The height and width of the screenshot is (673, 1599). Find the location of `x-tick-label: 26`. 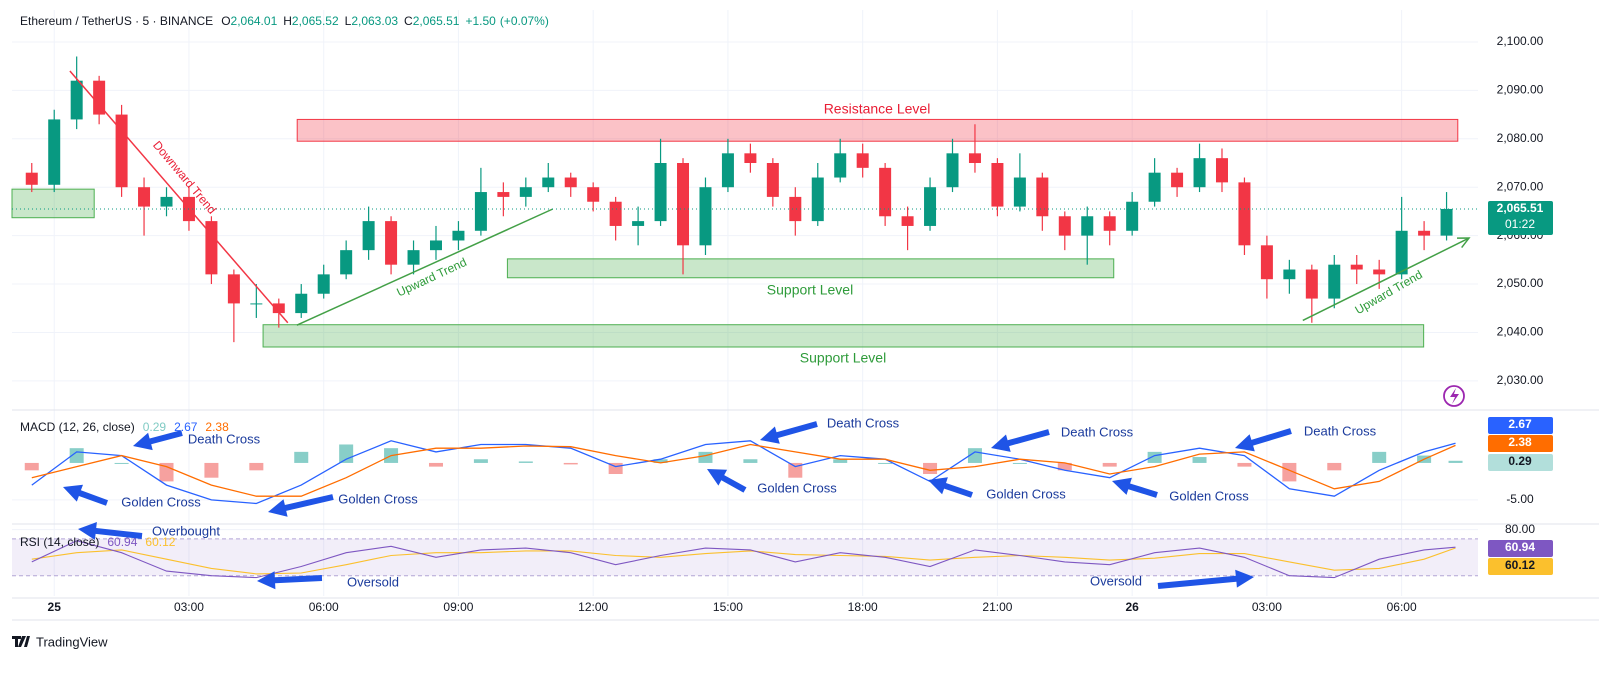

x-tick-label: 26 is located at coordinates (1132, 607).